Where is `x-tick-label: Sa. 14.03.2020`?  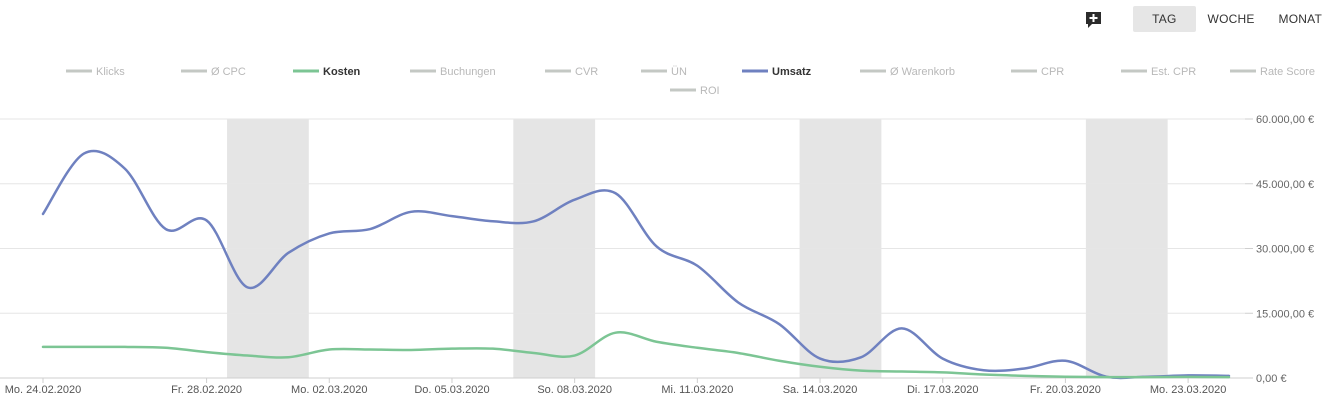
x-tick-label: Sa. 14.03.2020 is located at coordinates (820, 390).